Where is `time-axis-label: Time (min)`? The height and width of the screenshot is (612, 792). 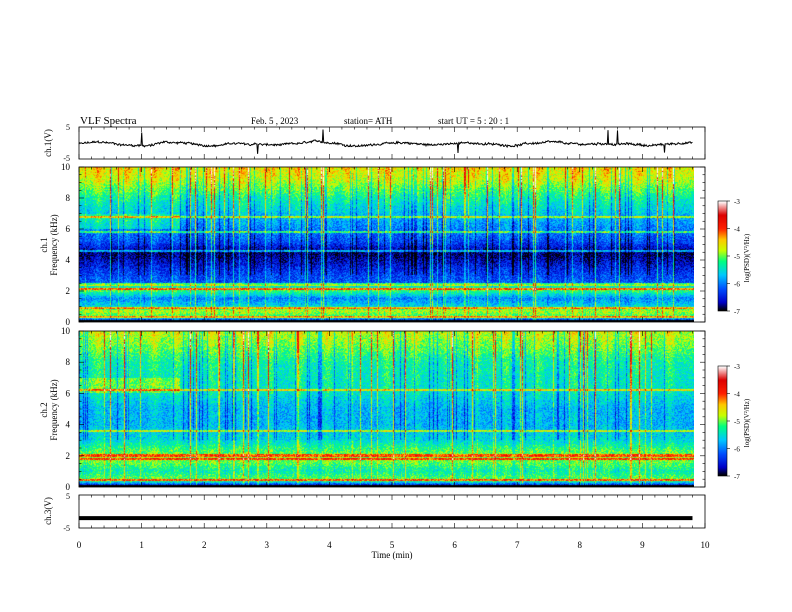 time-axis-label: Time (min) is located at coordinates (392, 555).